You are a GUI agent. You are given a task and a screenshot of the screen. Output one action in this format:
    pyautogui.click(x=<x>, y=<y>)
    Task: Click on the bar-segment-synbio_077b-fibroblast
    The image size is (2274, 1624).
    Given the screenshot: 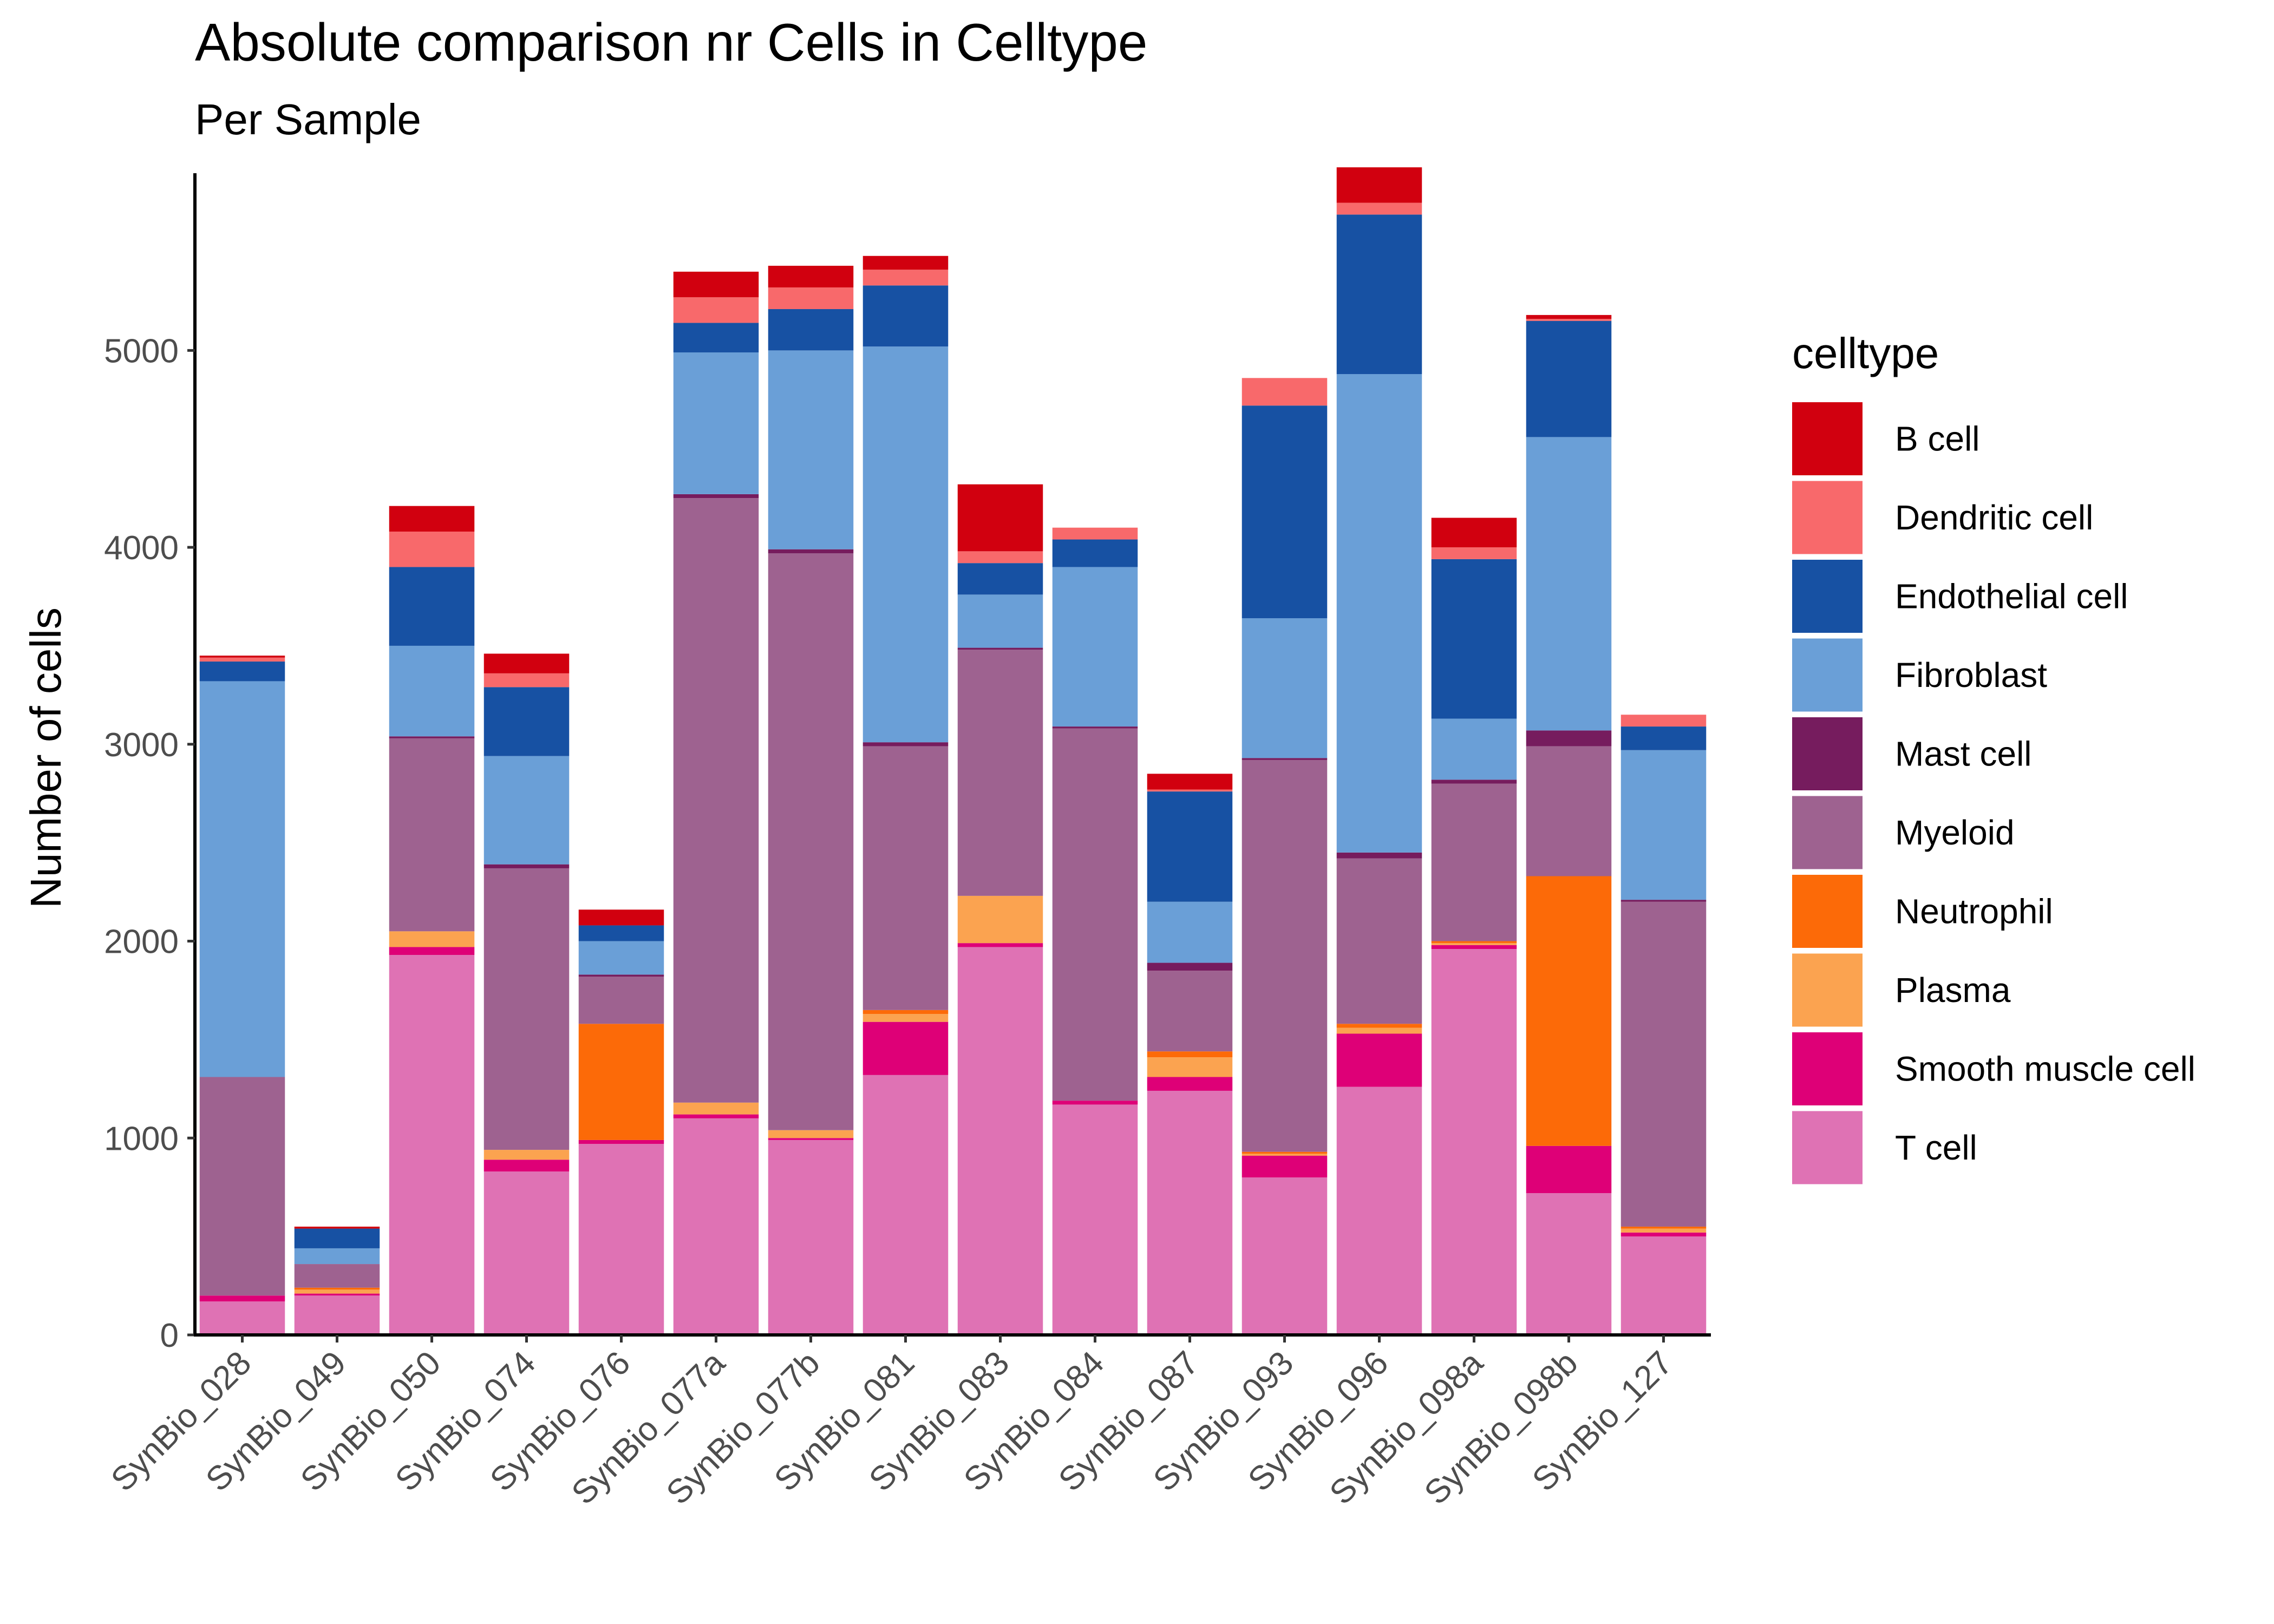 What is the action you would take?
    pyautogui.click(x=811, y=449)
    